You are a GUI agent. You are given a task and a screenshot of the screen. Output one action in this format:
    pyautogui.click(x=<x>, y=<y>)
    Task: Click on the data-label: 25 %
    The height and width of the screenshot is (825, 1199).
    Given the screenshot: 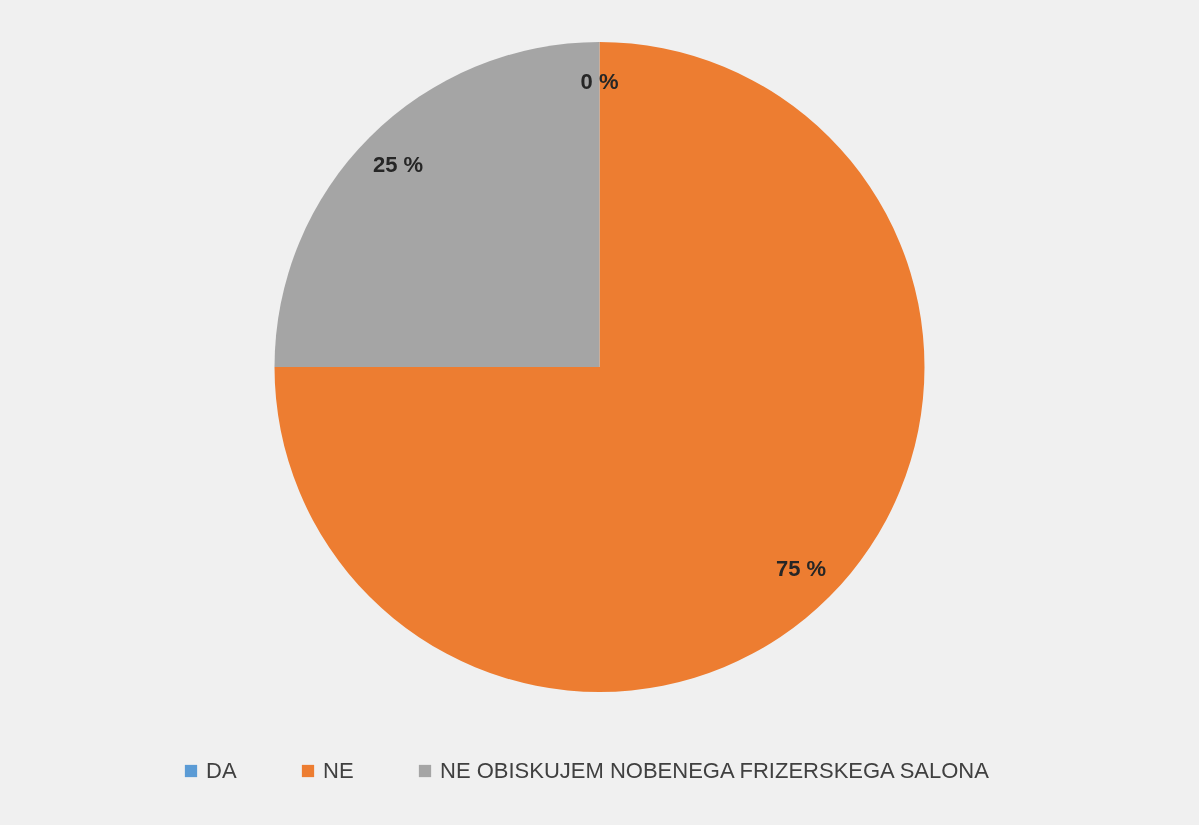 What is the action you would take?
    pyautogui.click(x=398, y=165)
    